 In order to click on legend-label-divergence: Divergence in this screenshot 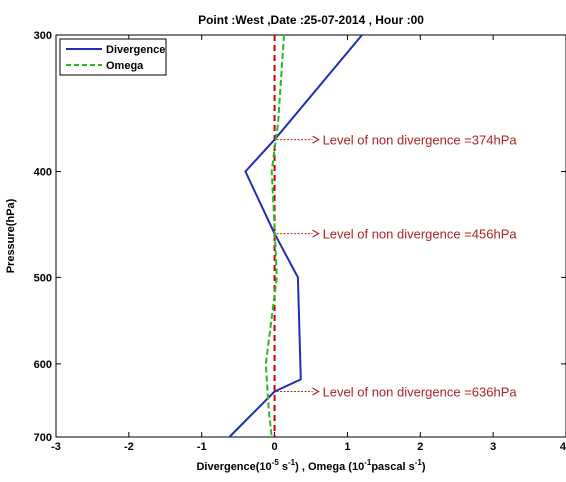, I will do `click(135, 50)`.